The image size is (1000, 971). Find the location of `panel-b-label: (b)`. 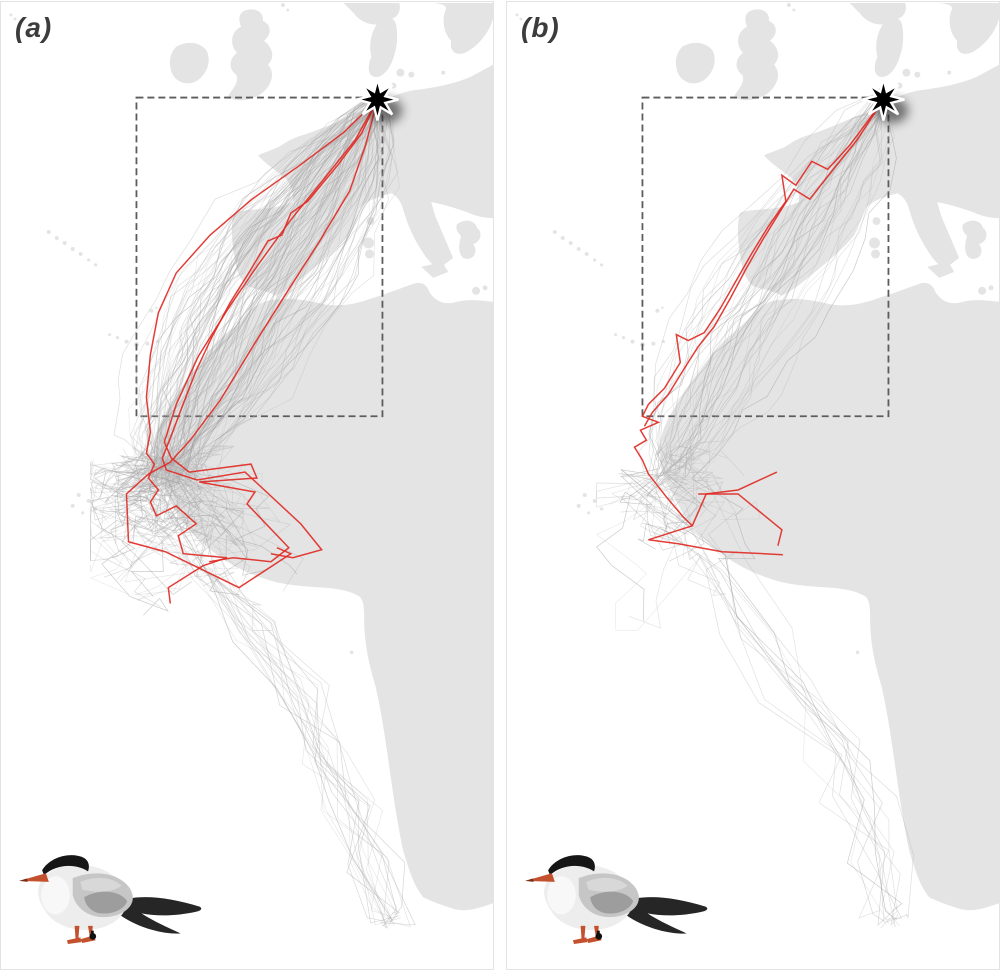

panel-b-label: (b) is located at coordinates (540, 27).